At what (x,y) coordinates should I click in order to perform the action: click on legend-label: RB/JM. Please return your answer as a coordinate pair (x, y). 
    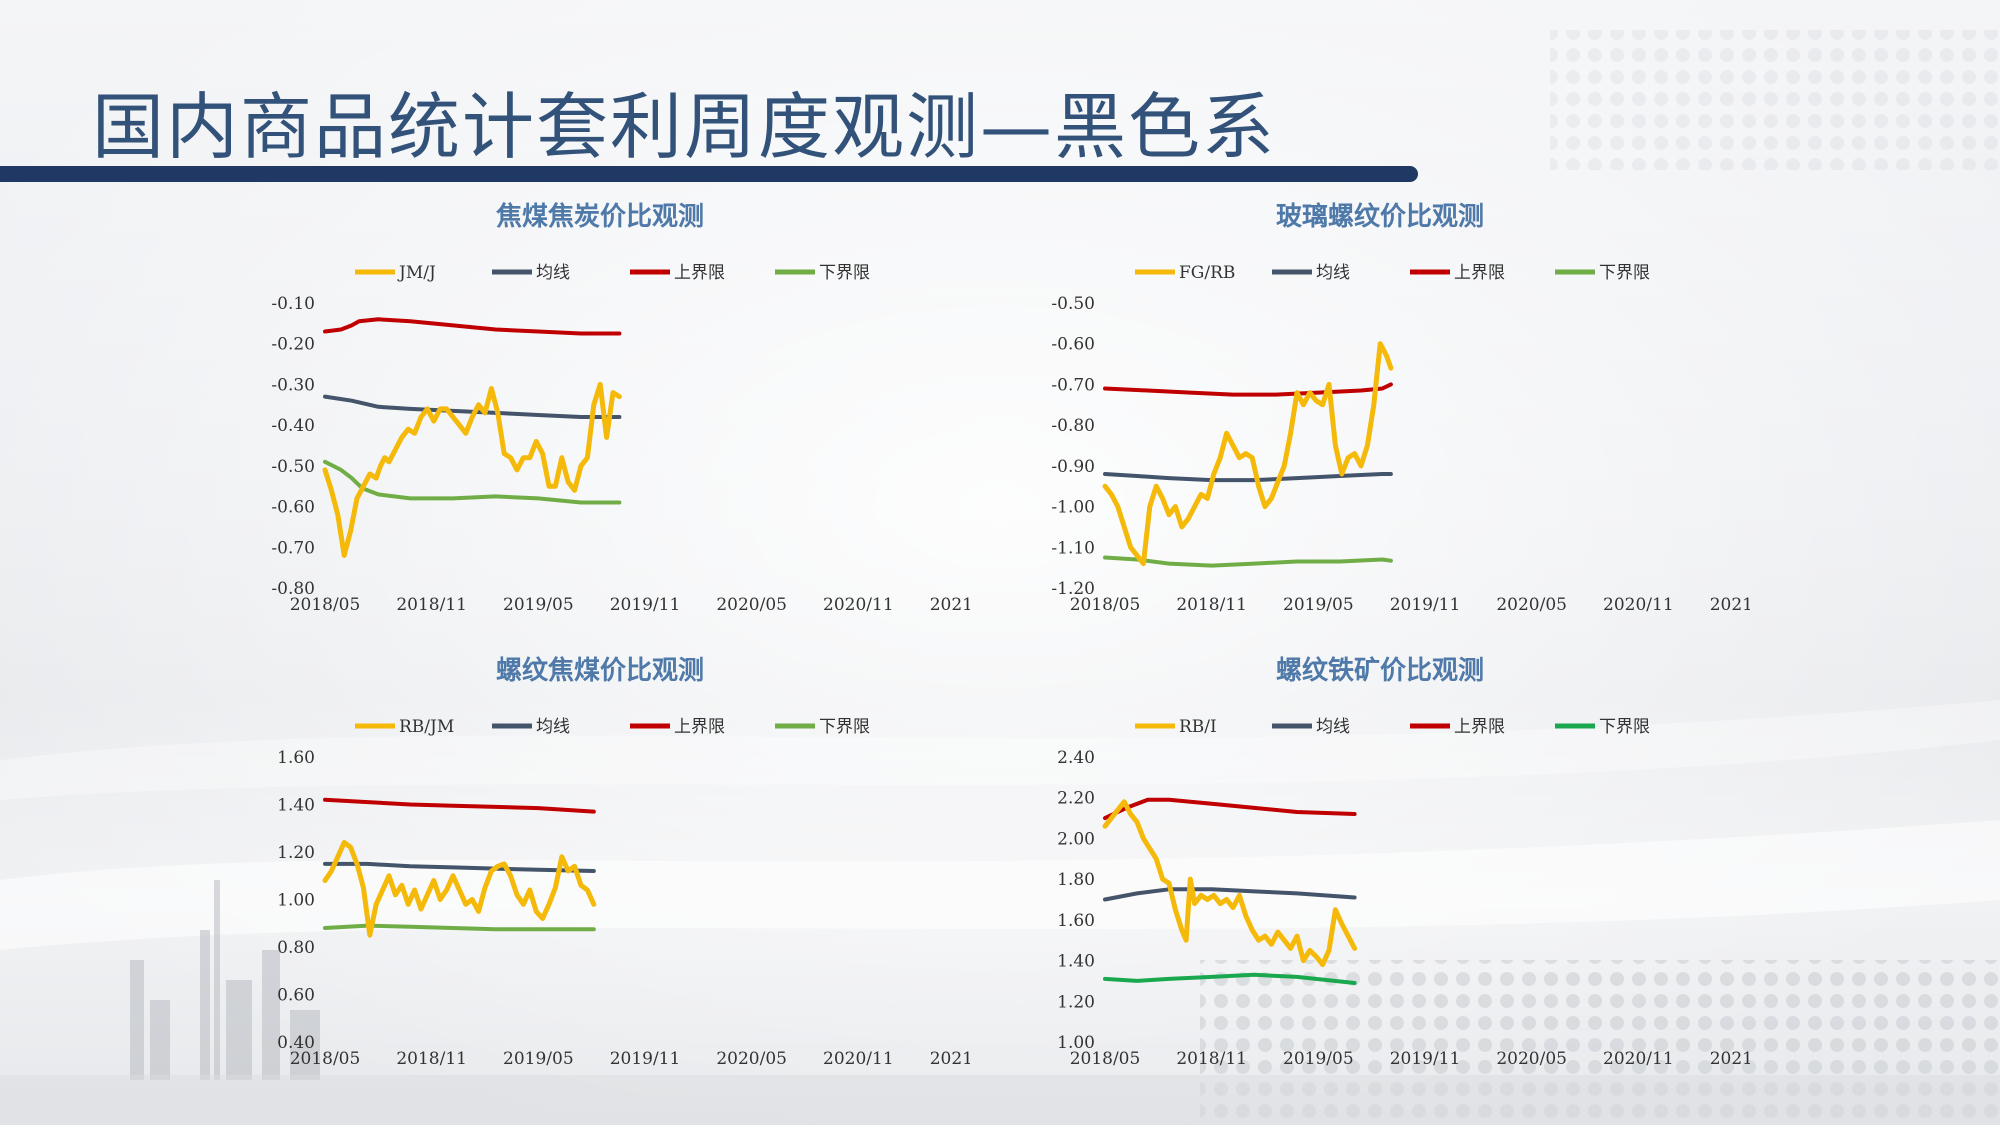
    Looking at the image, I should click on (426, 727).